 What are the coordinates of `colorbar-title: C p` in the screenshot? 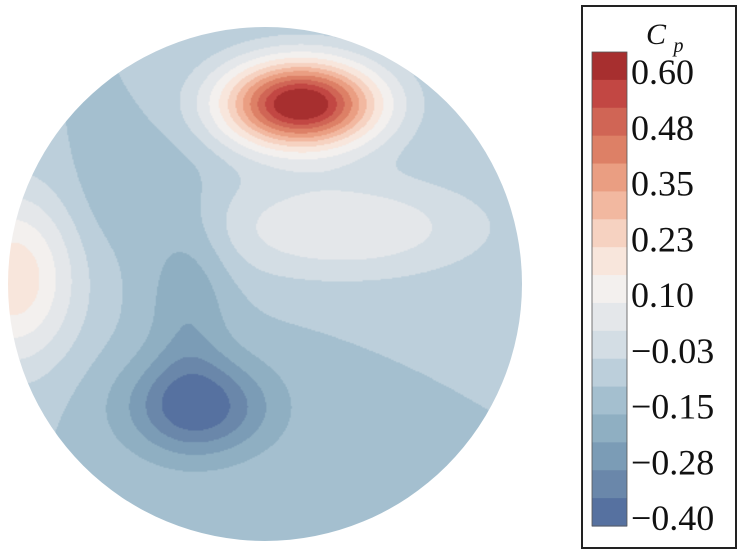 It's located at (665, 37).